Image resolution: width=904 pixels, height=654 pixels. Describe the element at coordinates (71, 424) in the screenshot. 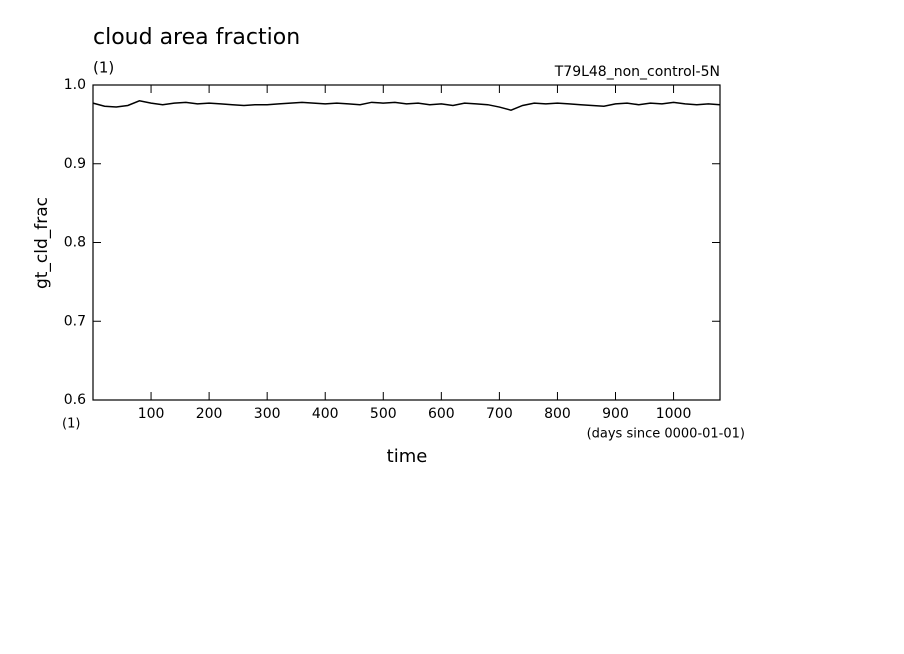

I see `y-units: (1)` at that location.